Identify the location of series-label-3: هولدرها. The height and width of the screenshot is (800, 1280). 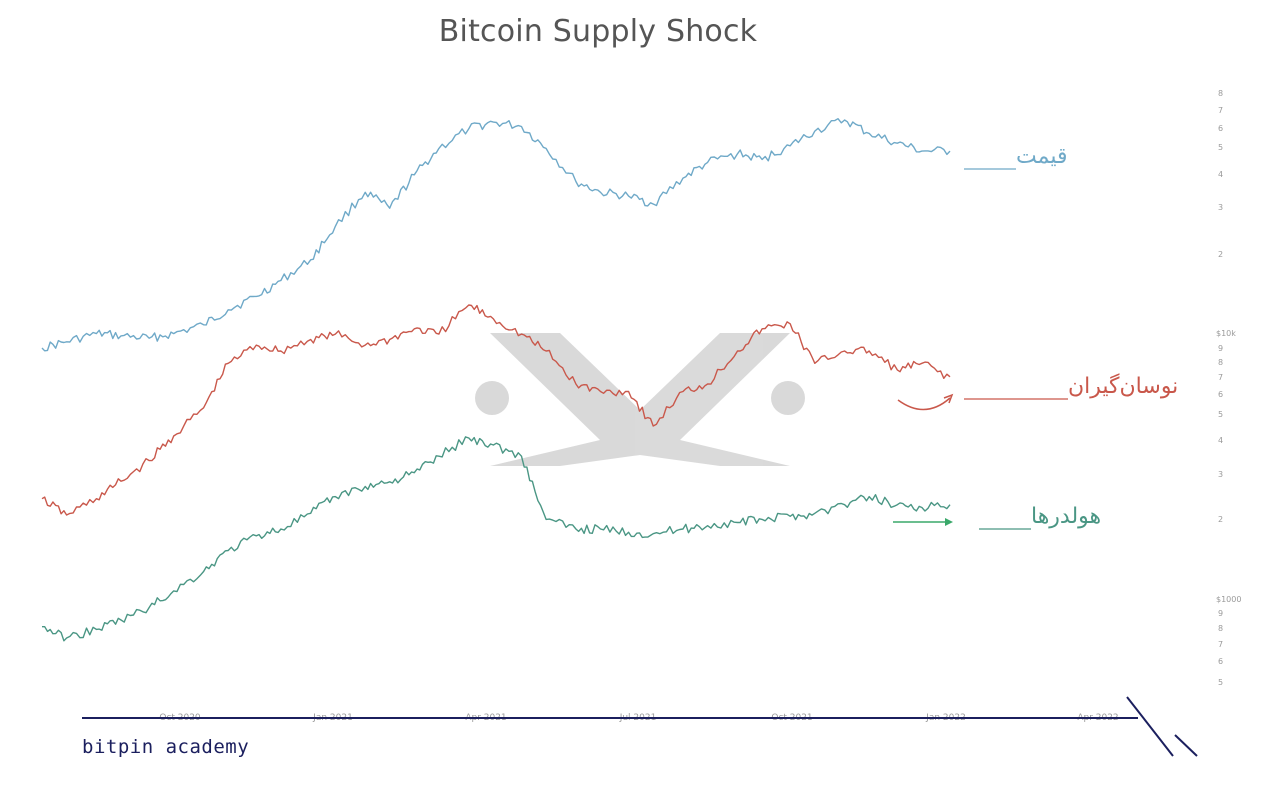
(1066, 516).